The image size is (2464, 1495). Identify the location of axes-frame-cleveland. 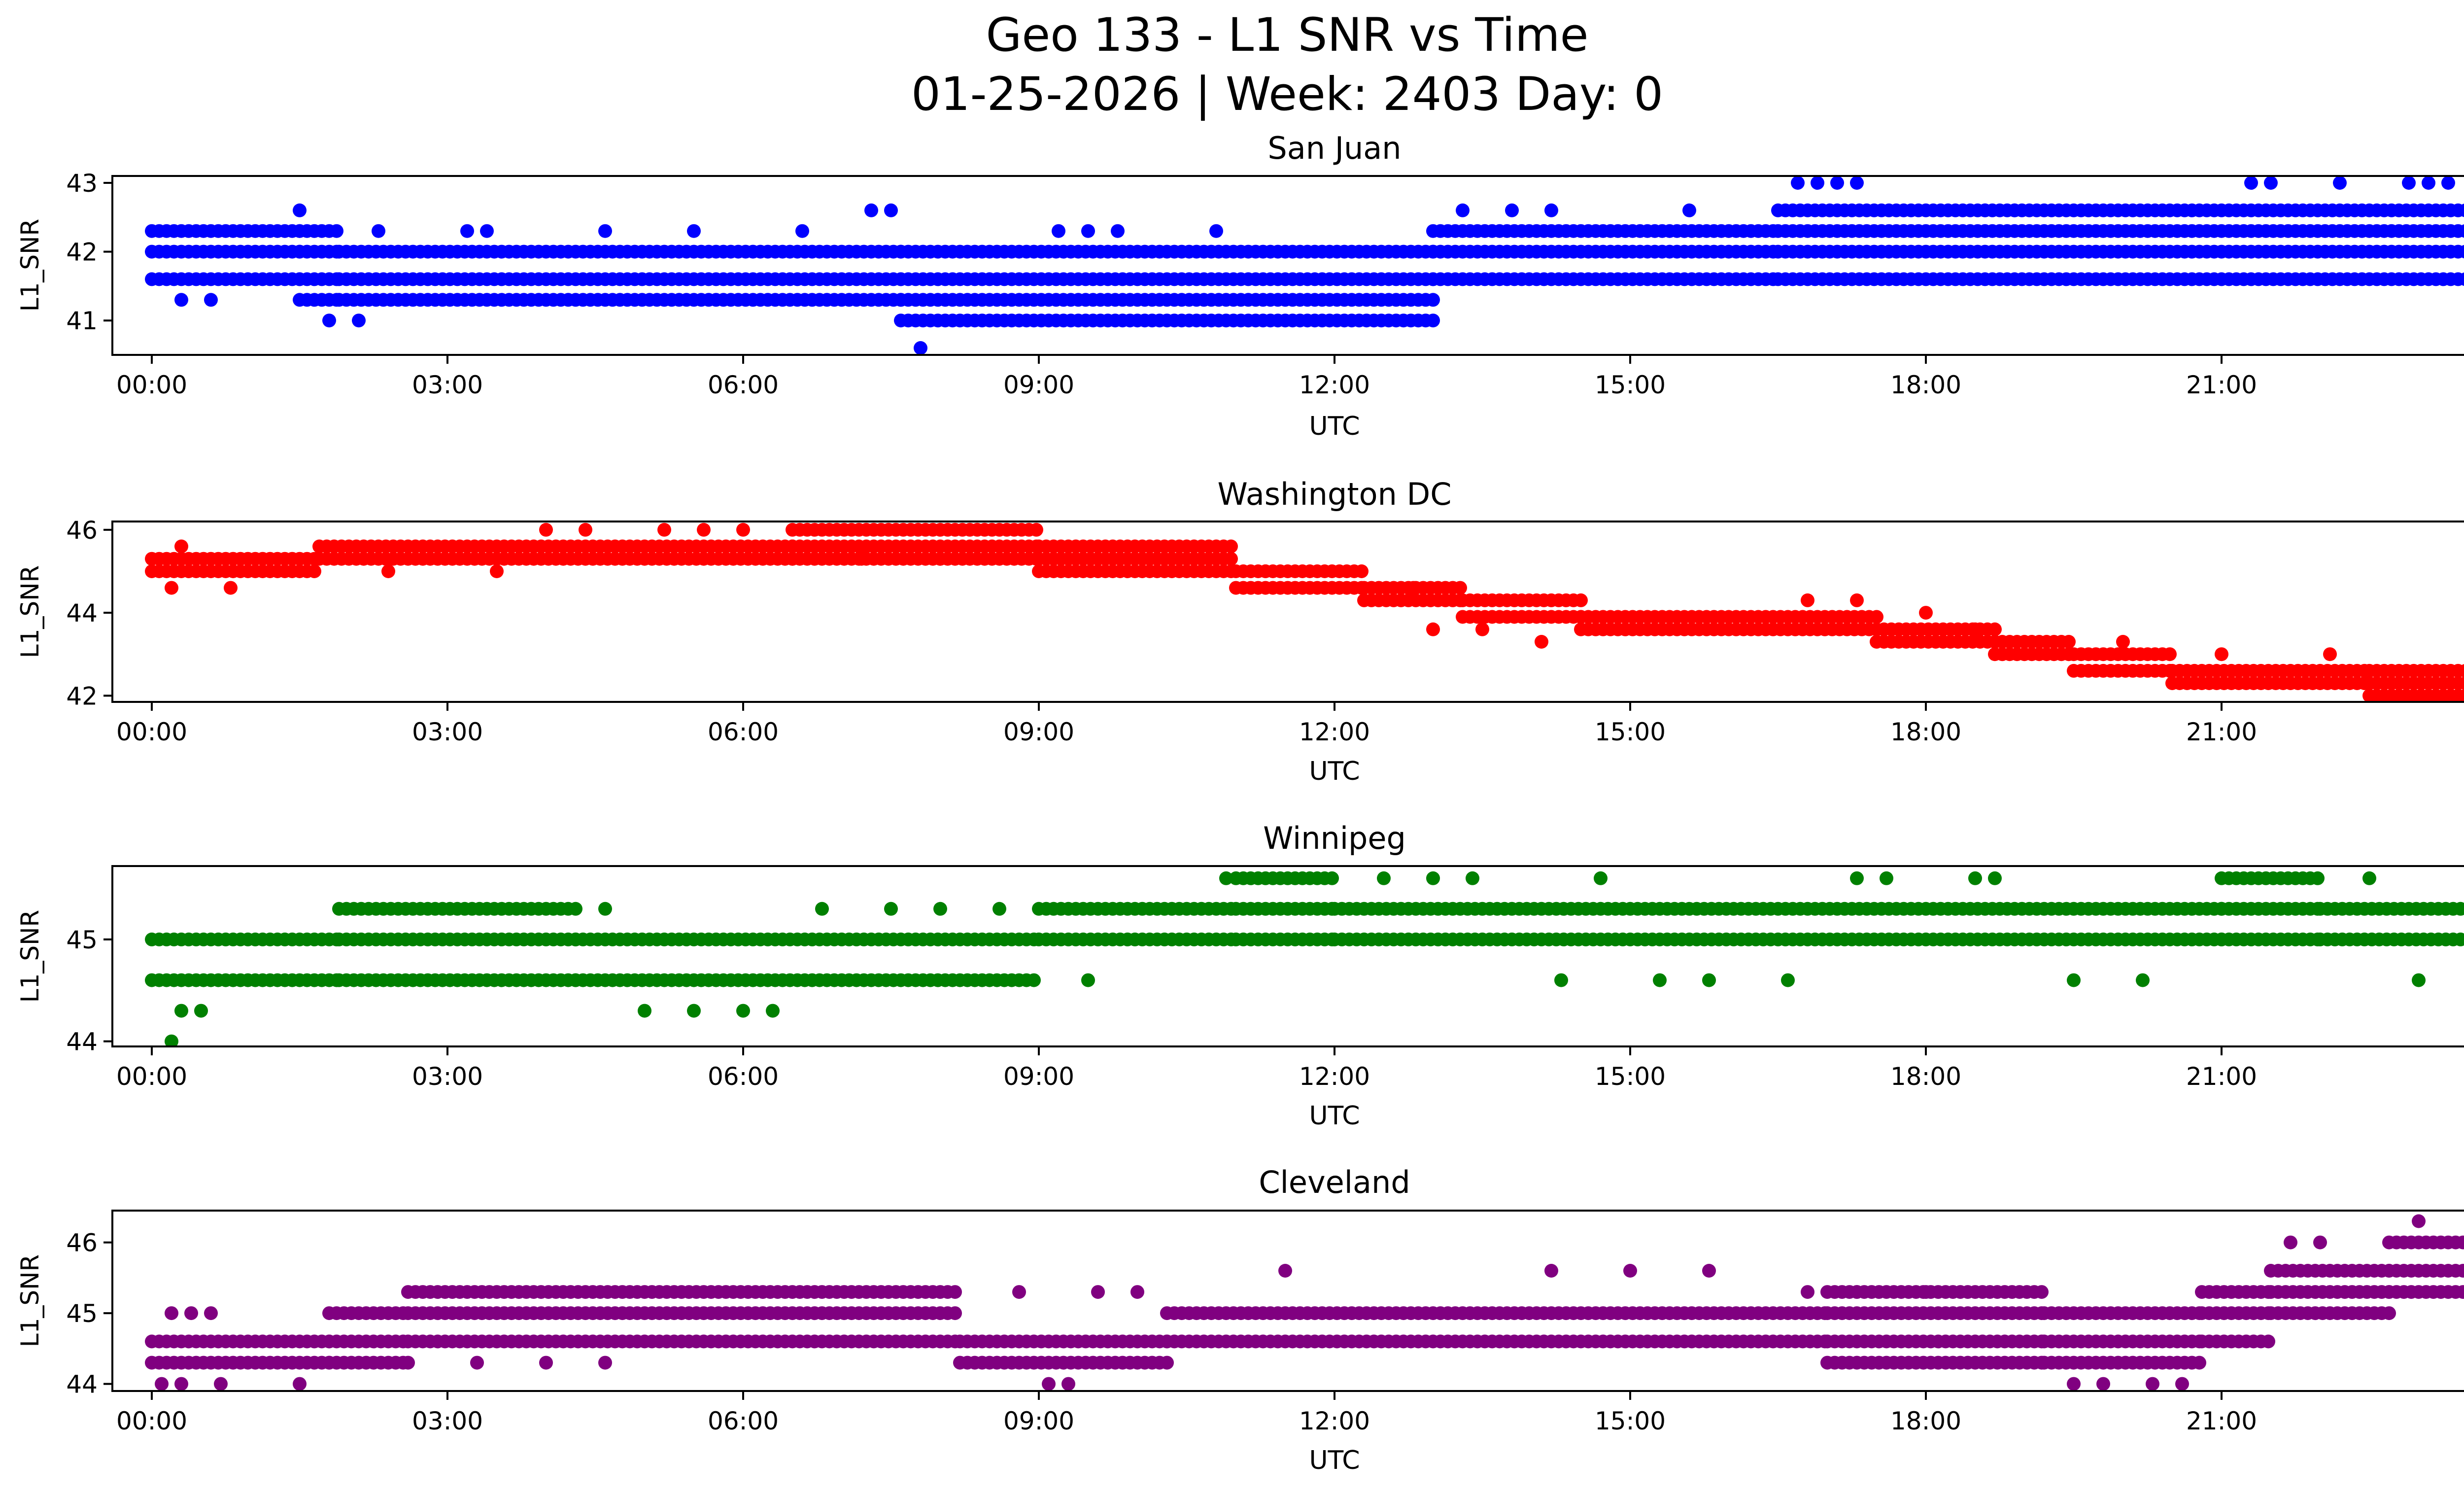
(1287, 1301).